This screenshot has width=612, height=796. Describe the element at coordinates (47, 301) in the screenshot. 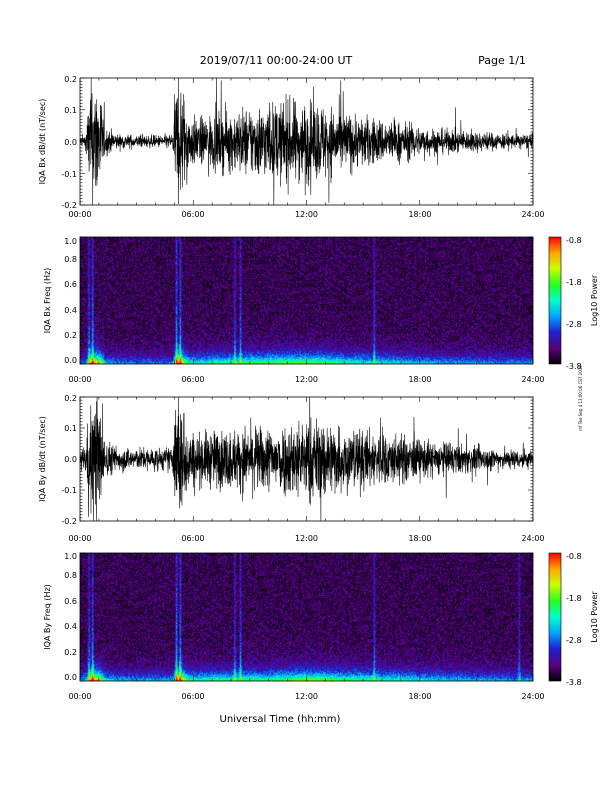

I see `bx-spectrogram-ylabel: IQA Bx Freq (Hz)` at that location.